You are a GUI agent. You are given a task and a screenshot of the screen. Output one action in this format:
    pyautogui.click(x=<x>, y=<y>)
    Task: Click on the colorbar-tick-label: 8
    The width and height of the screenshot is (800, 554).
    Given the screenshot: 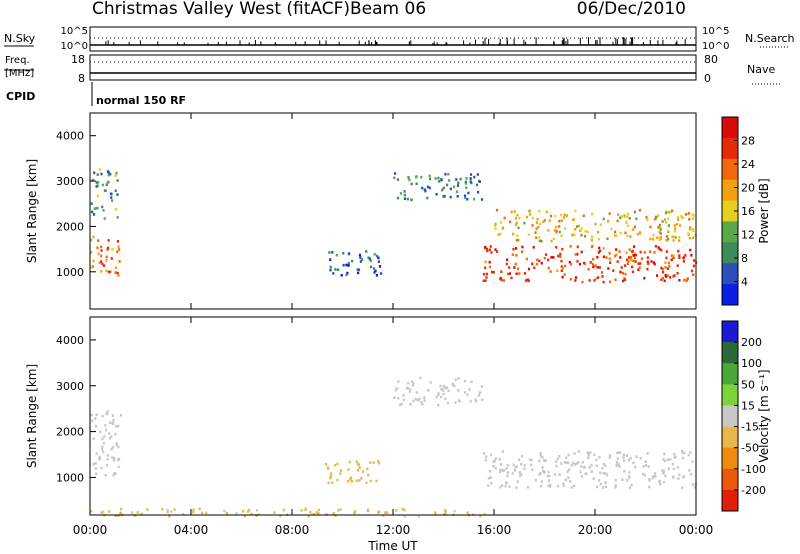 What is the action you would take?
    pyautogui.click(x=744, y=258)
    